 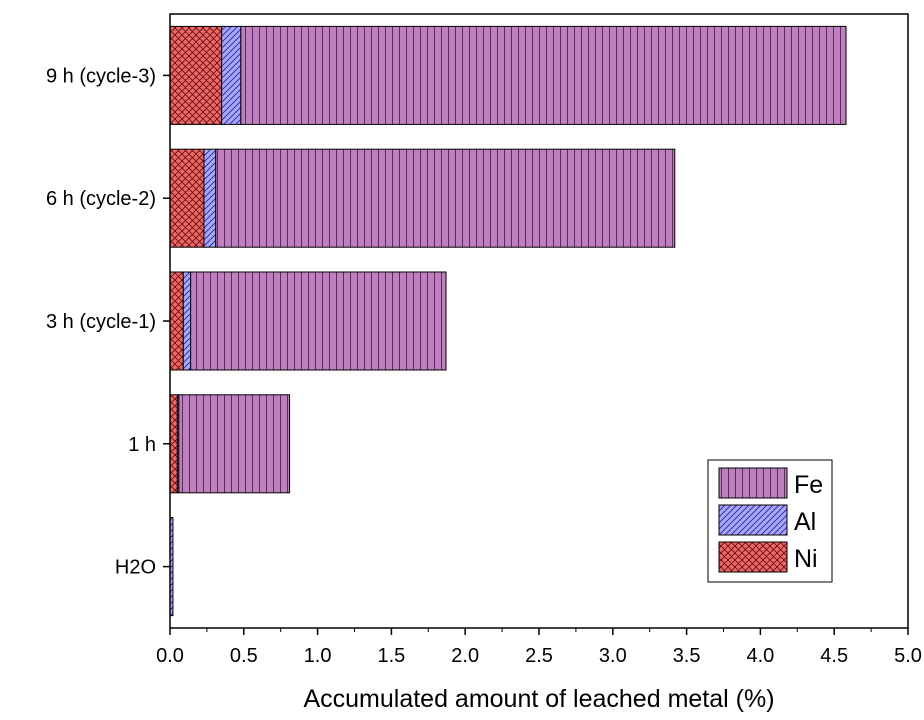 I want to click on y-tick-label: 9 h (cycle-3), so click(x=101, y=76).